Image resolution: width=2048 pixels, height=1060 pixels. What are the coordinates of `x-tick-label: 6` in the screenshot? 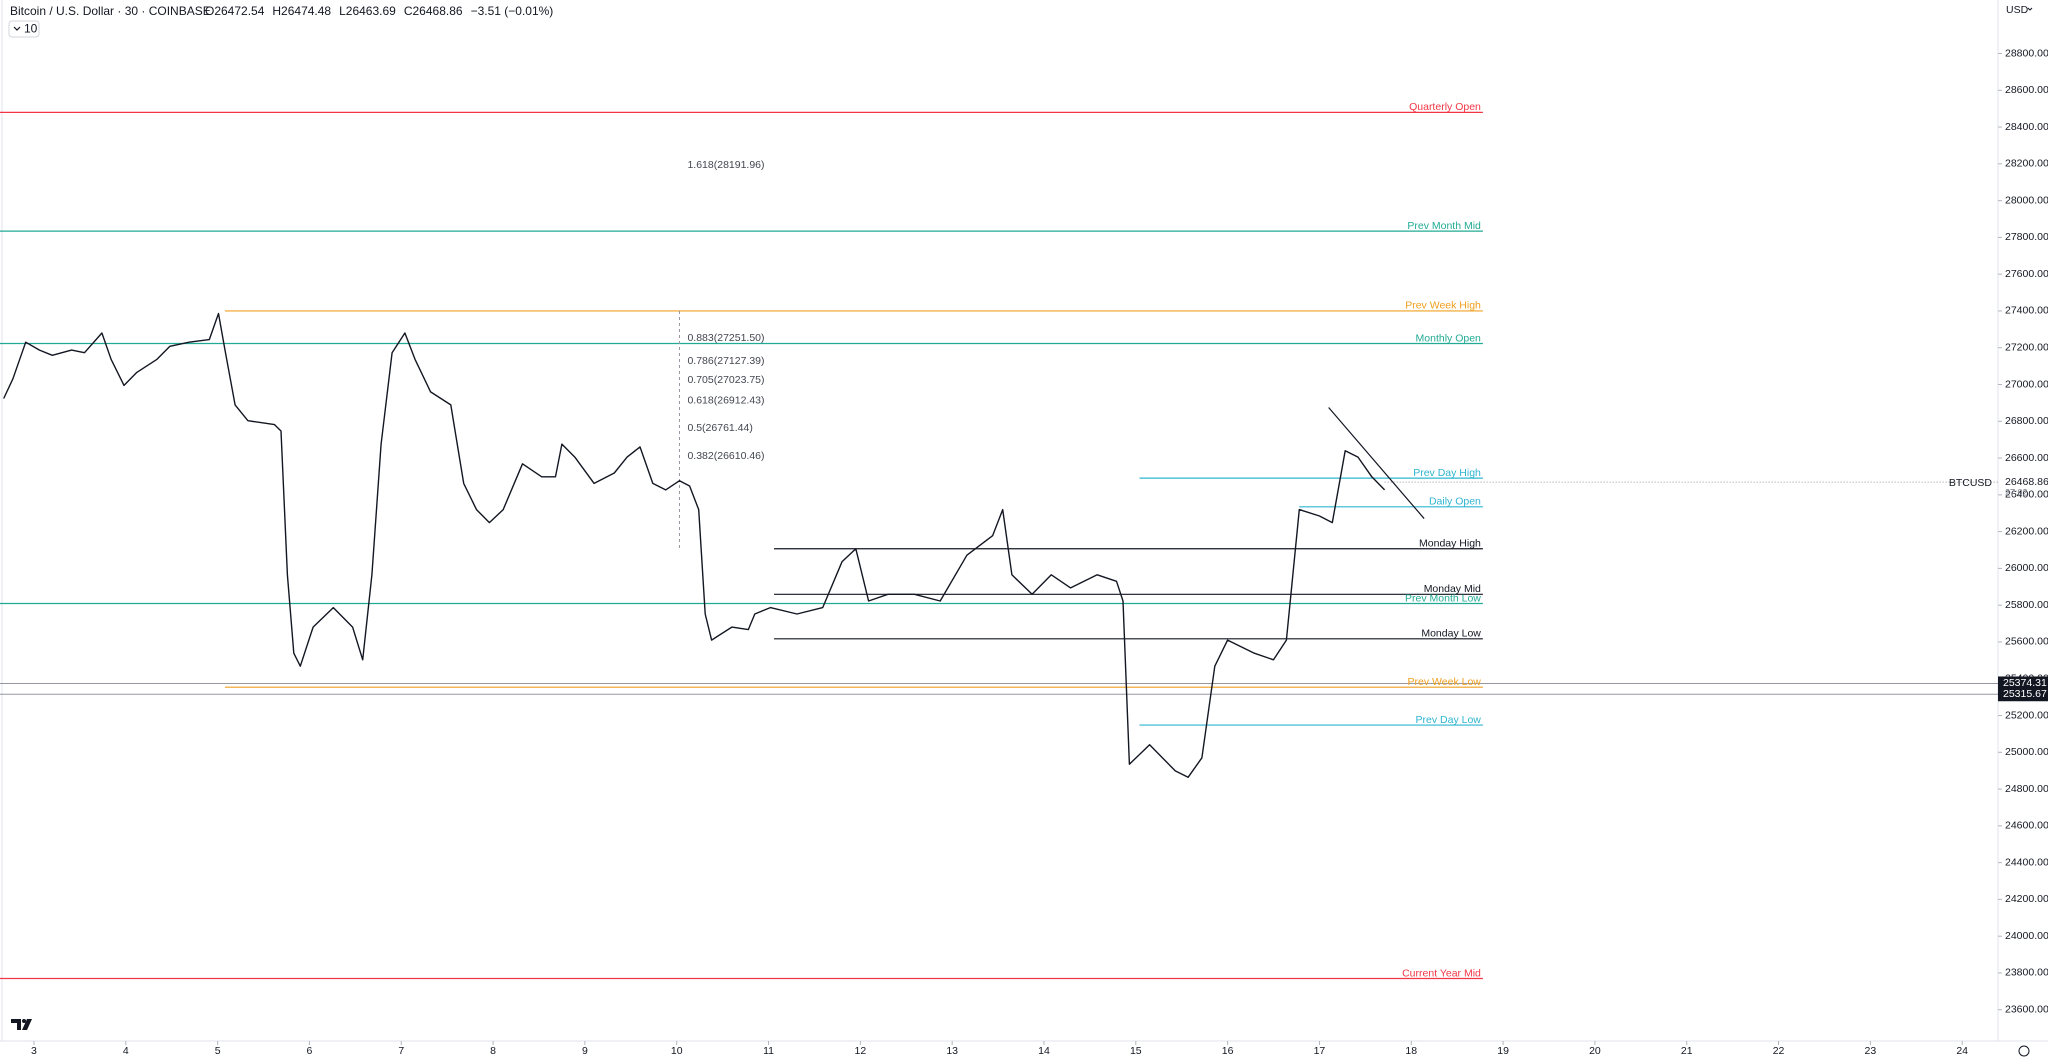 It's located at (310, 1051).